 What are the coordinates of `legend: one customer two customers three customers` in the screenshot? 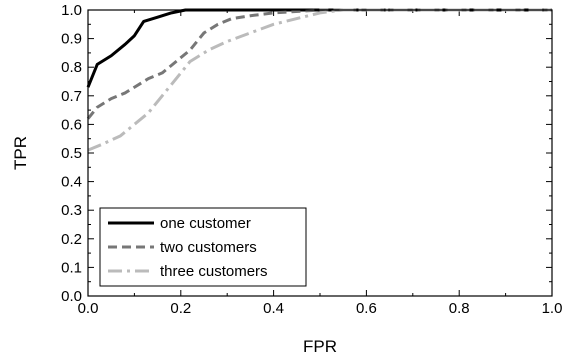 It's located at (203, 247).